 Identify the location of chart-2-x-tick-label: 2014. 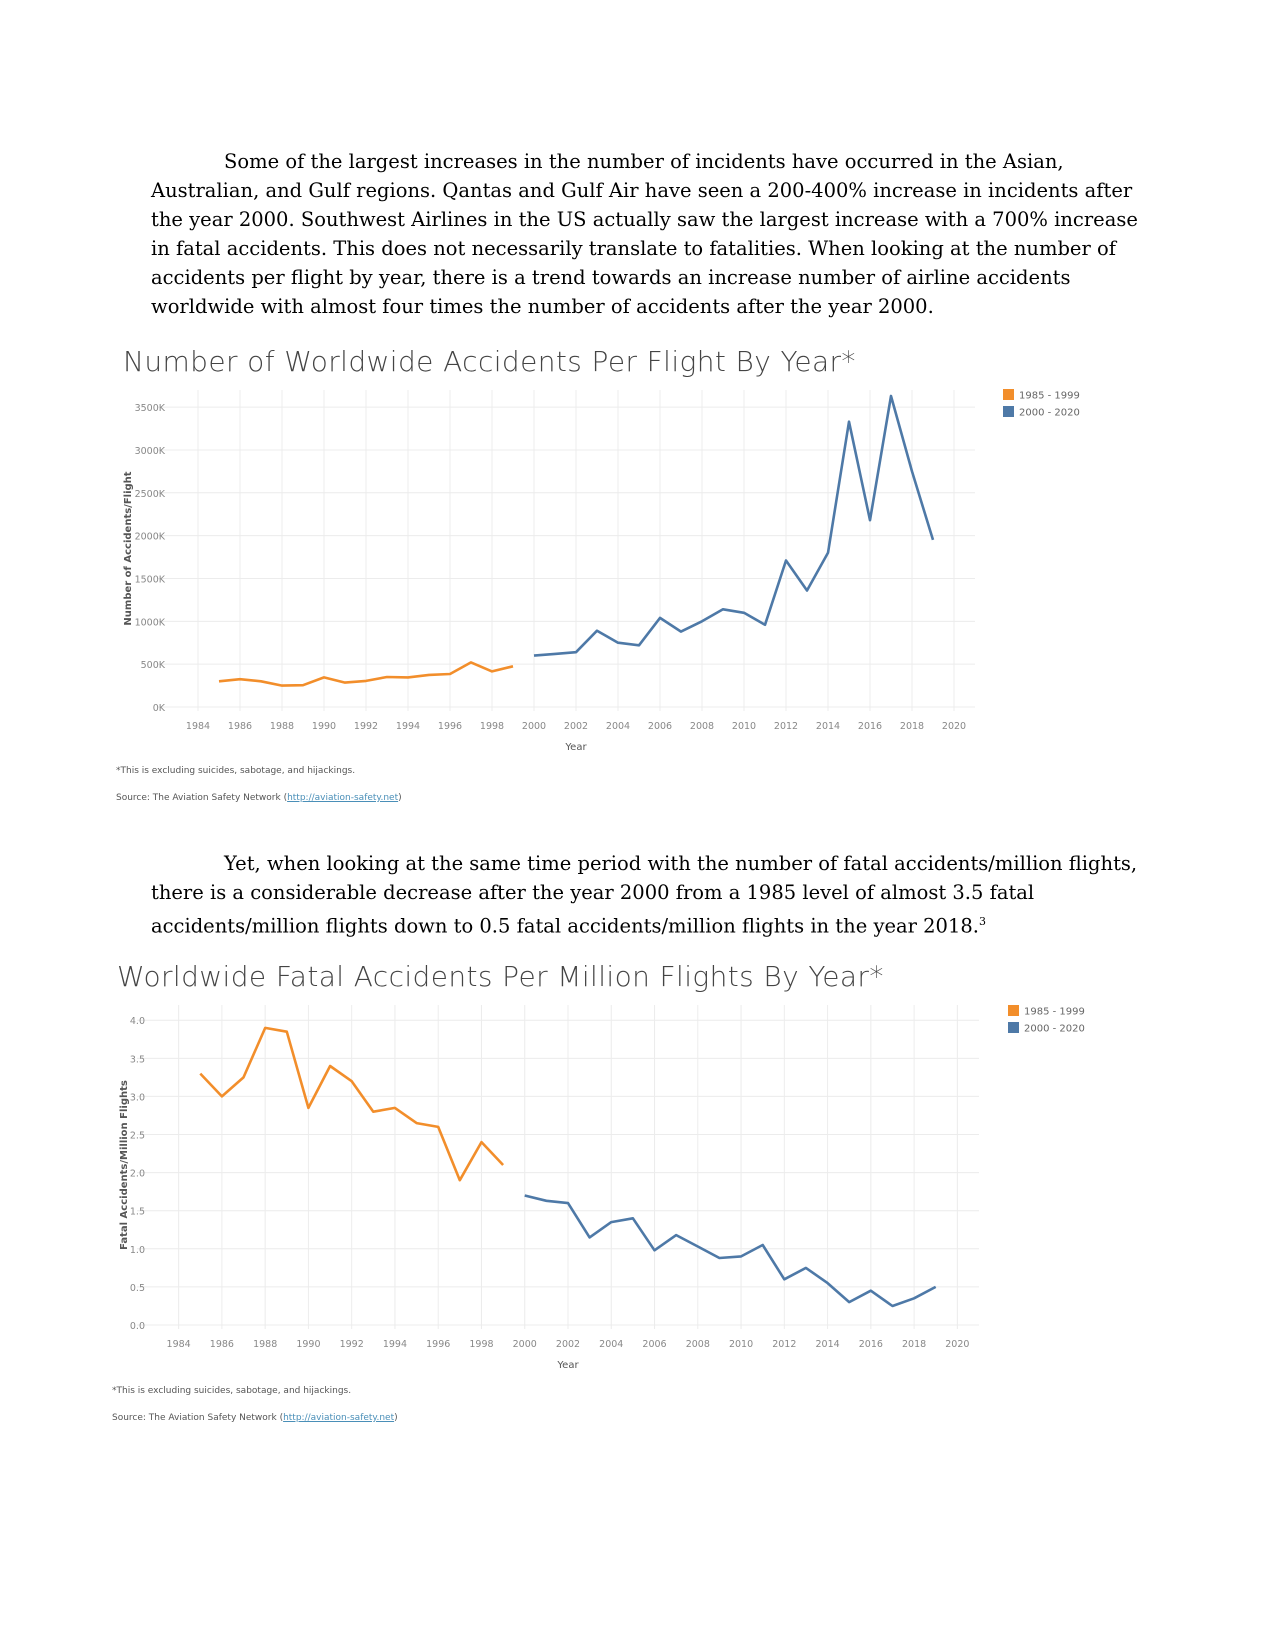
(827, 1344).